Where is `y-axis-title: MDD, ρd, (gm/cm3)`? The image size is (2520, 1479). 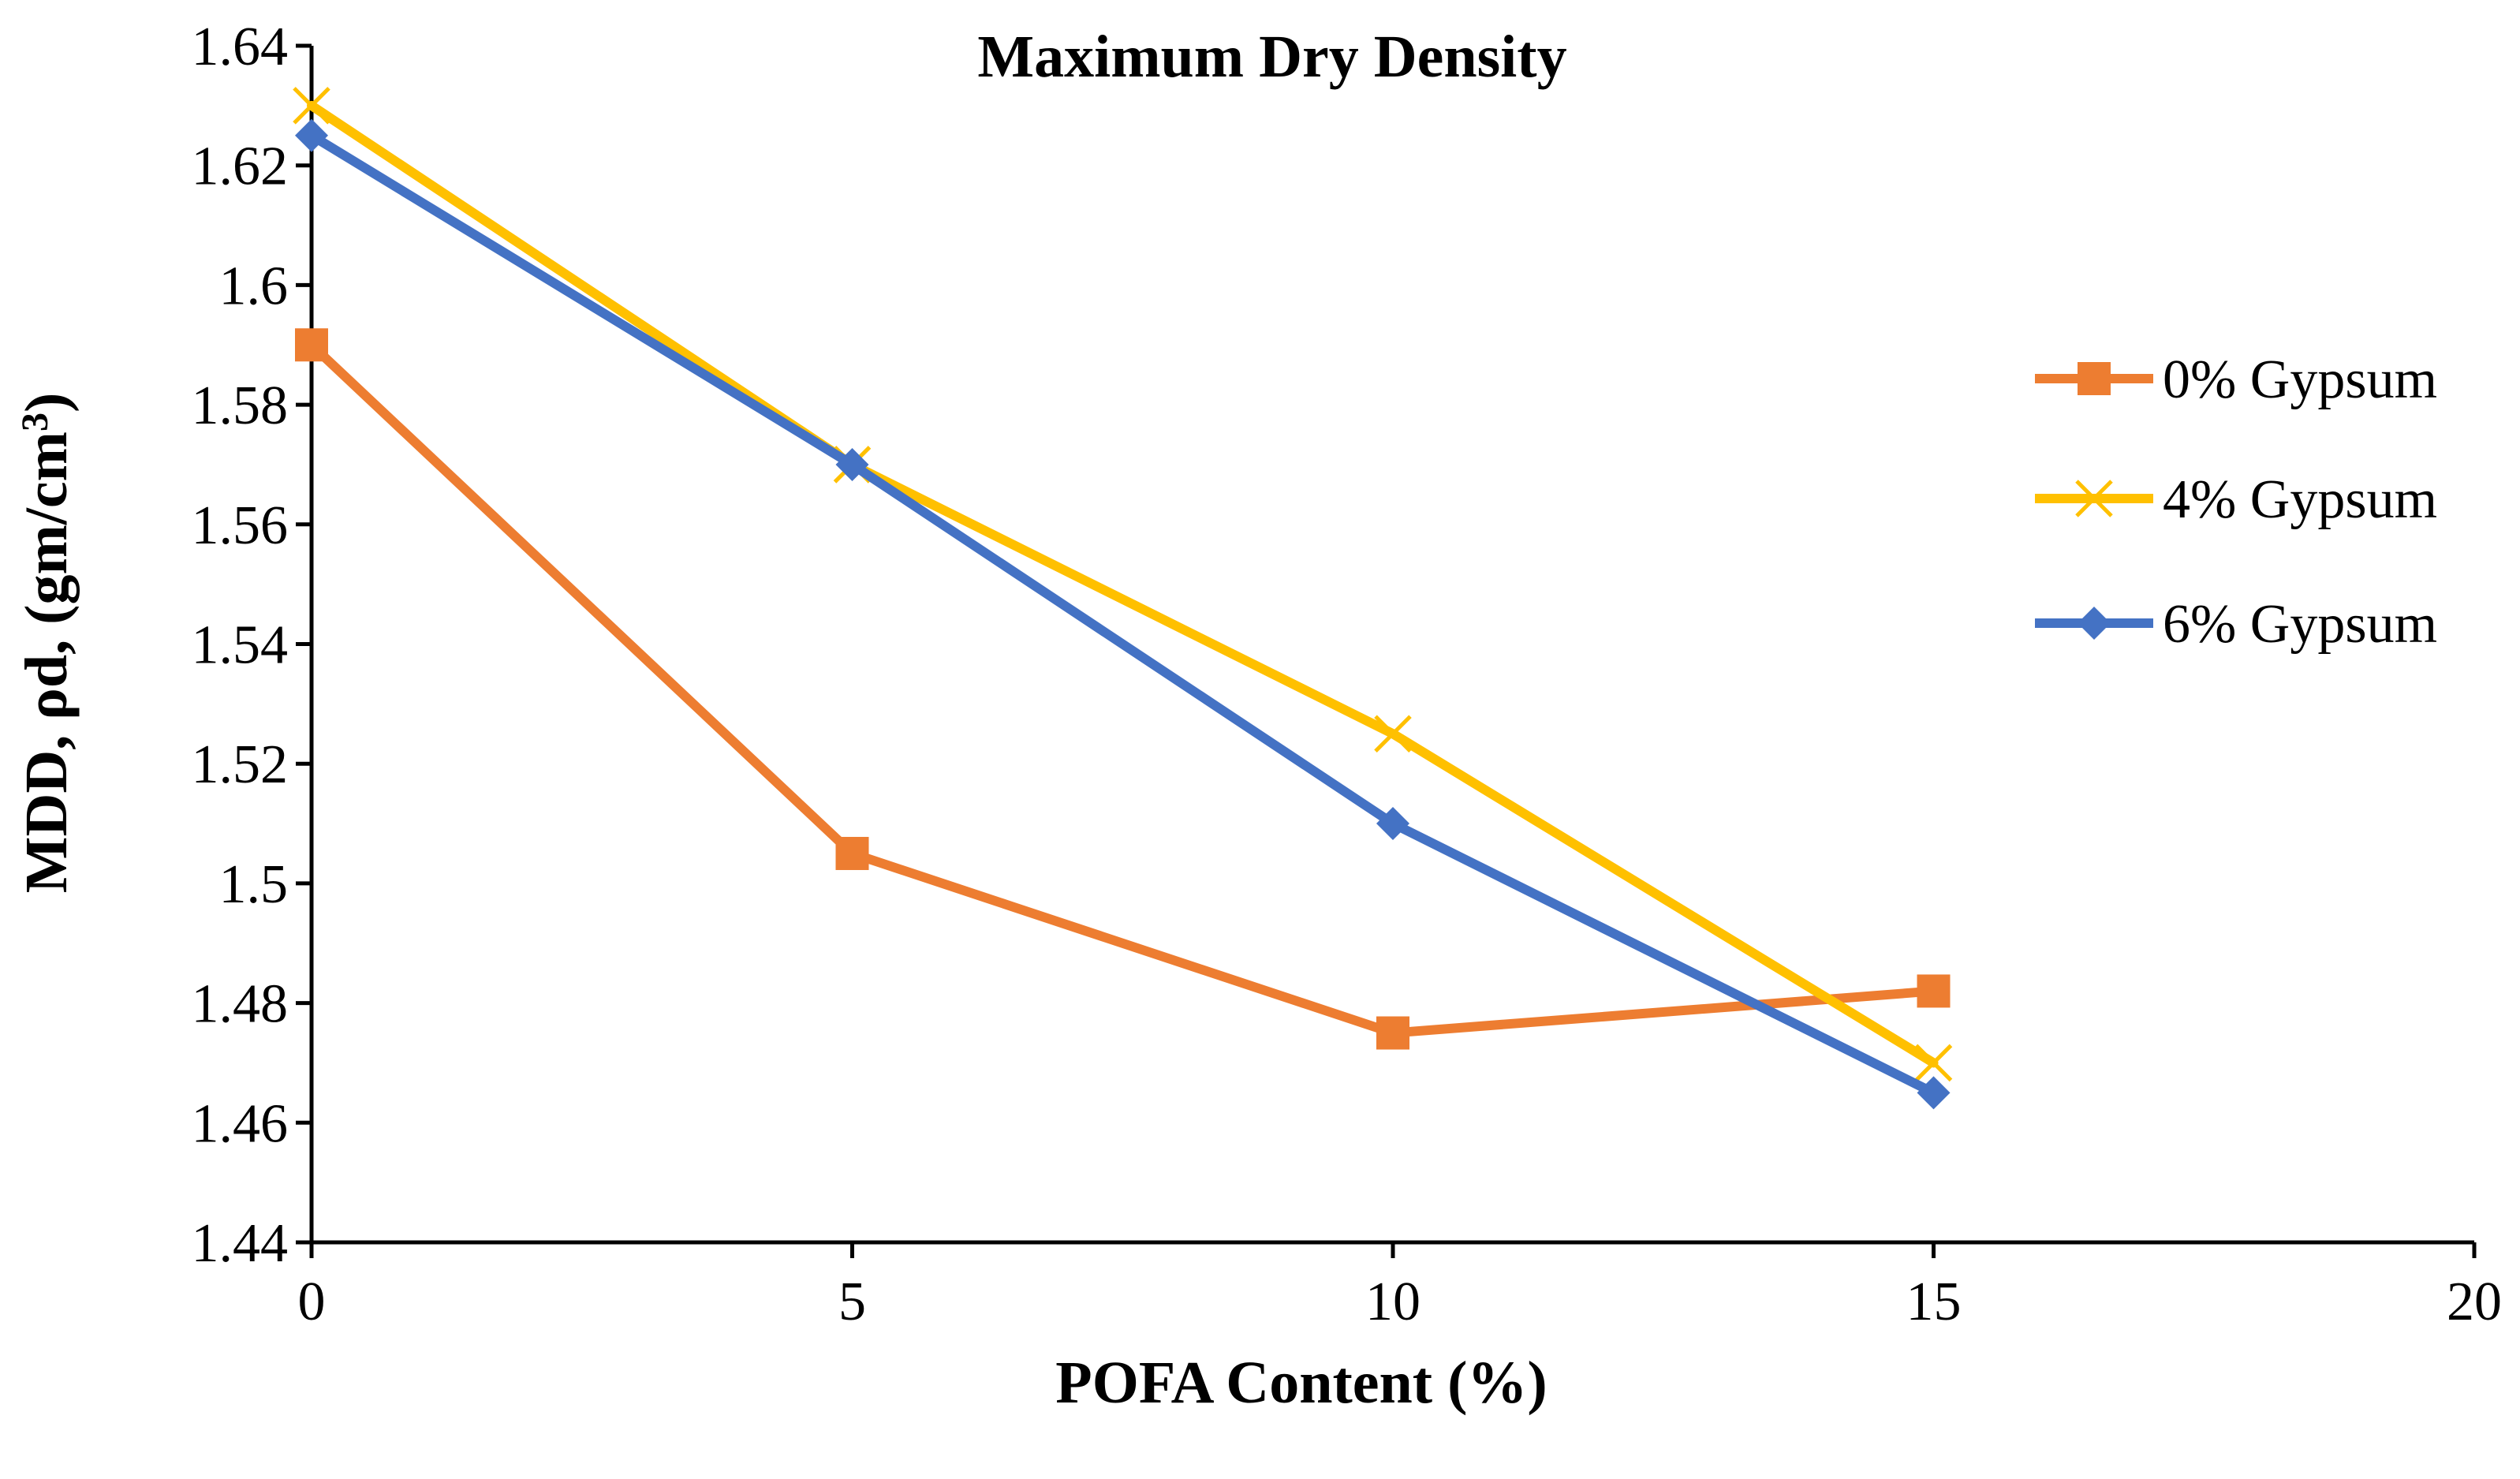 y-axis-title: MDD, ρd, (gm/cm3) is located at coordinates (46, 643).